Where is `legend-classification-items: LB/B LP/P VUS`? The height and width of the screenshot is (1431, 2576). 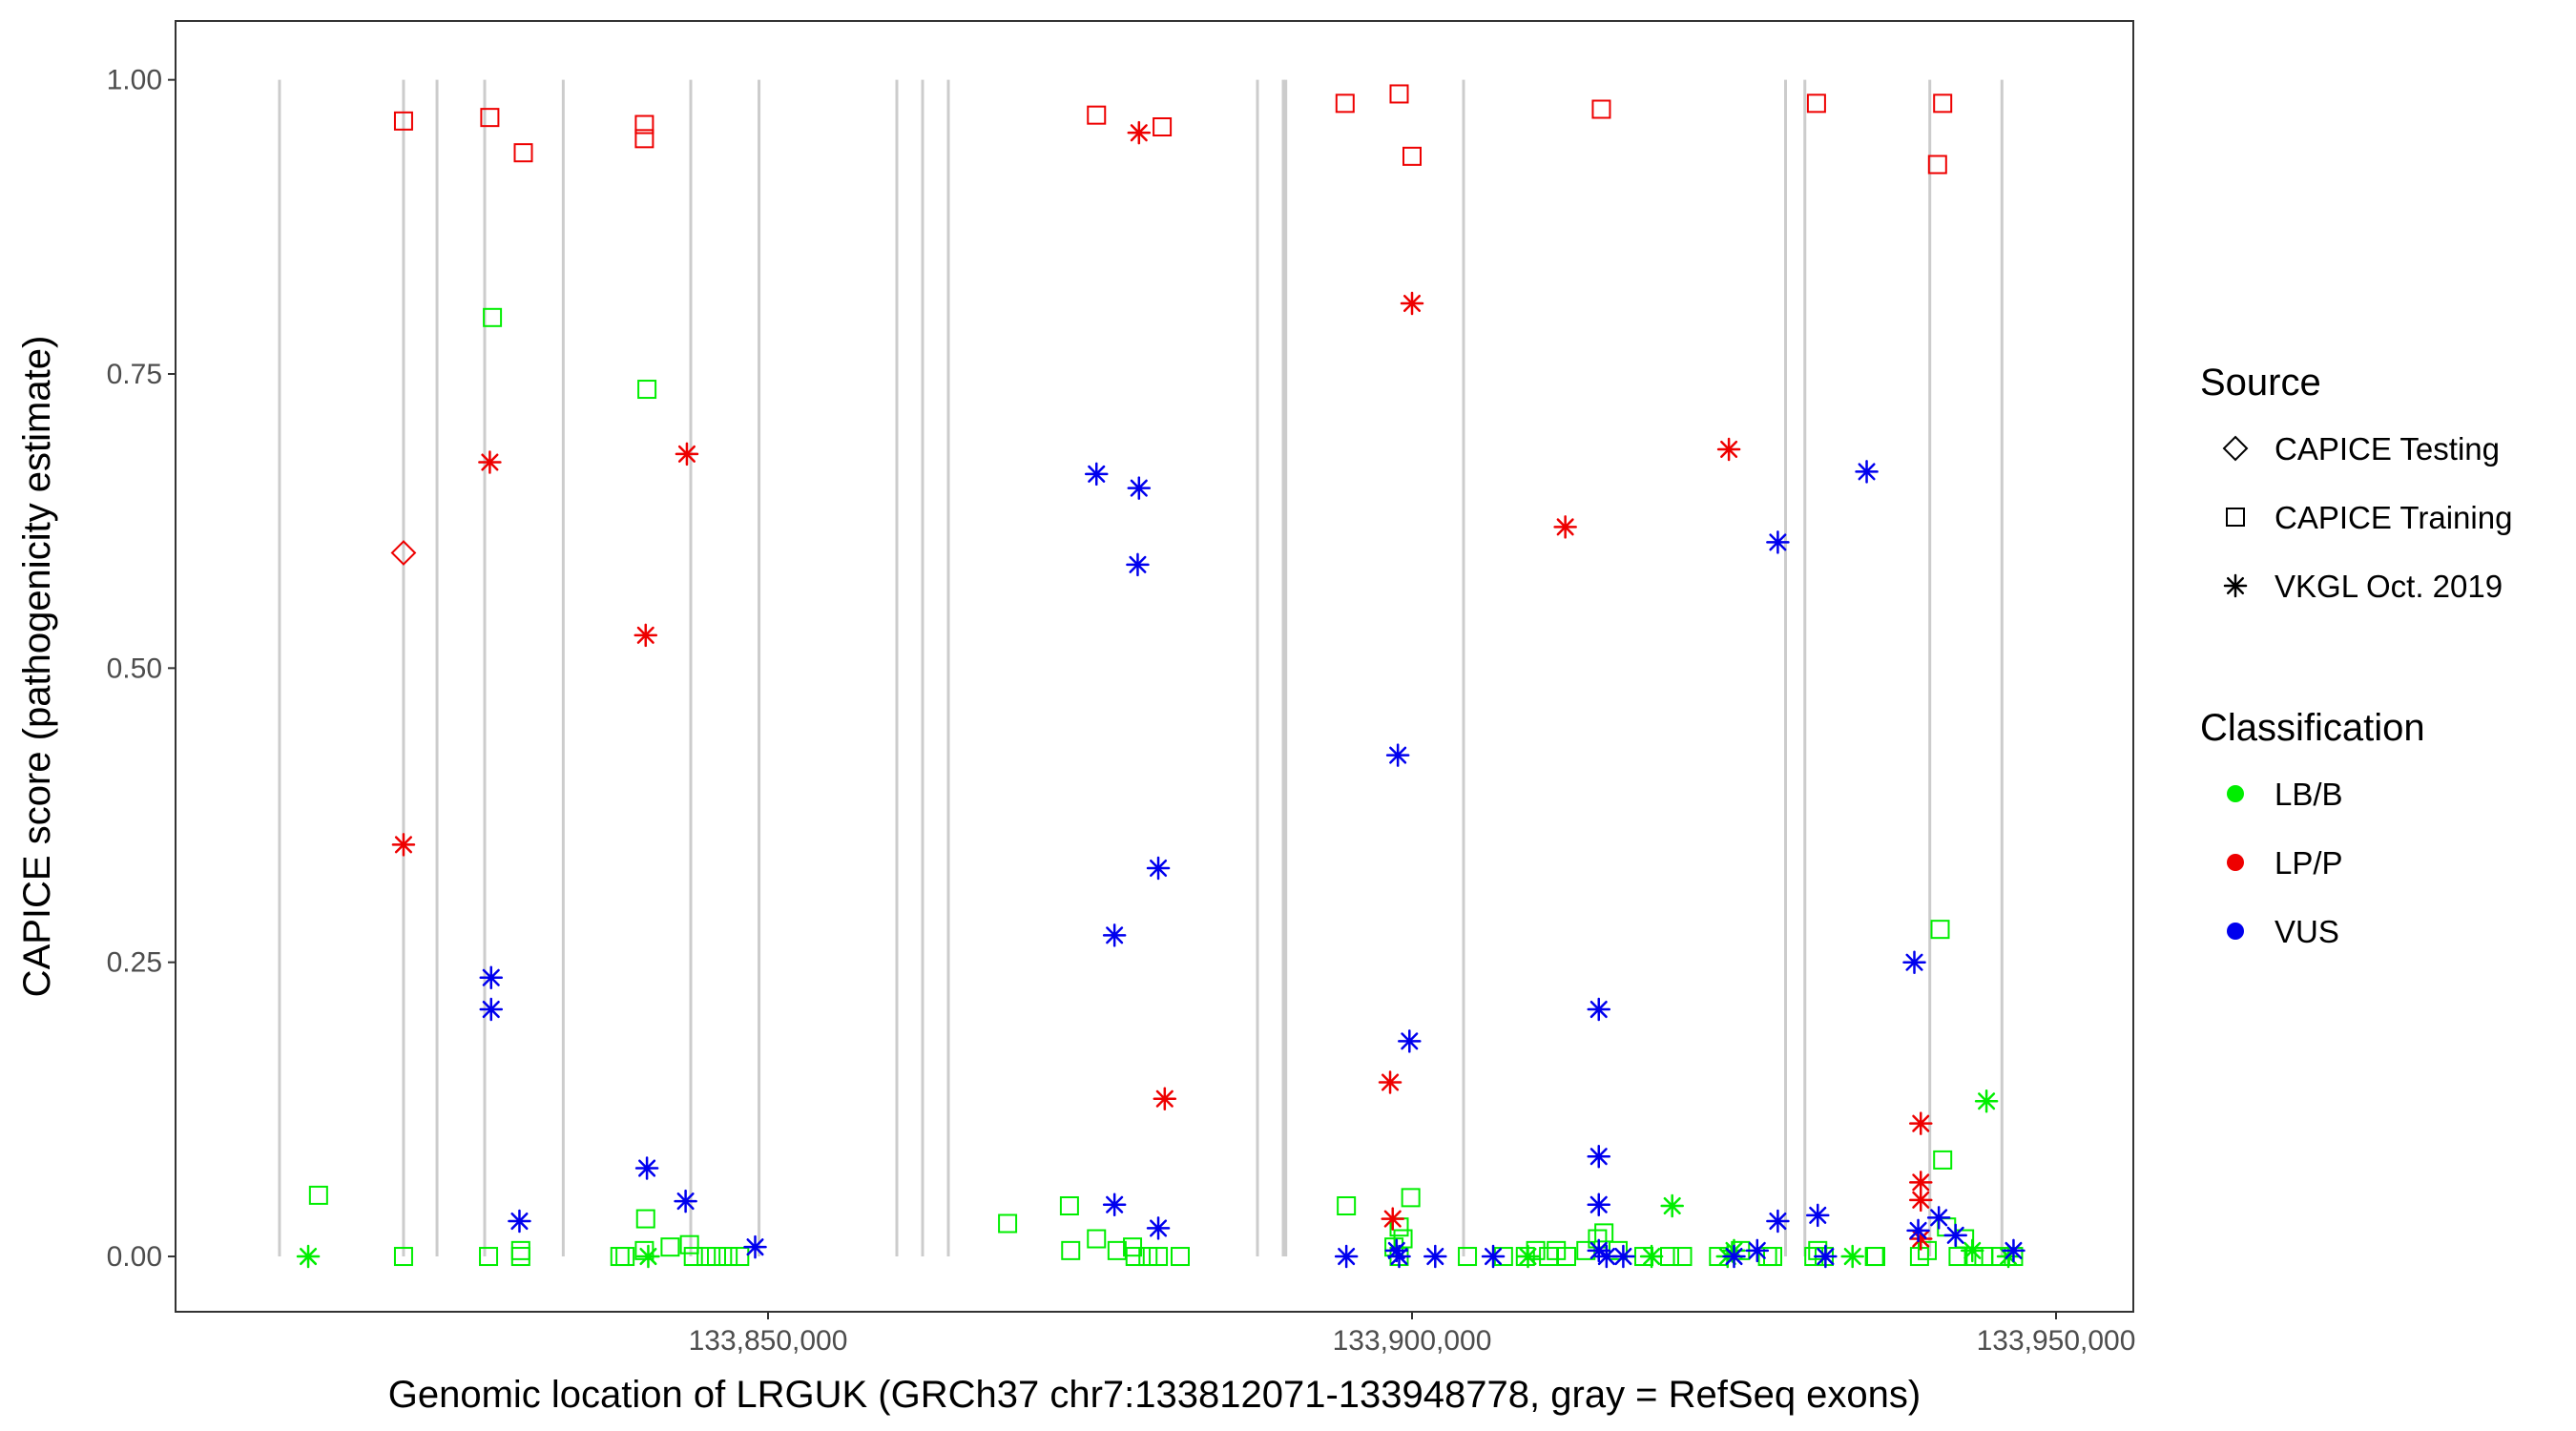
legend-classification-items: LB/B LP/P VUS is located at coordinates (2285, 863).